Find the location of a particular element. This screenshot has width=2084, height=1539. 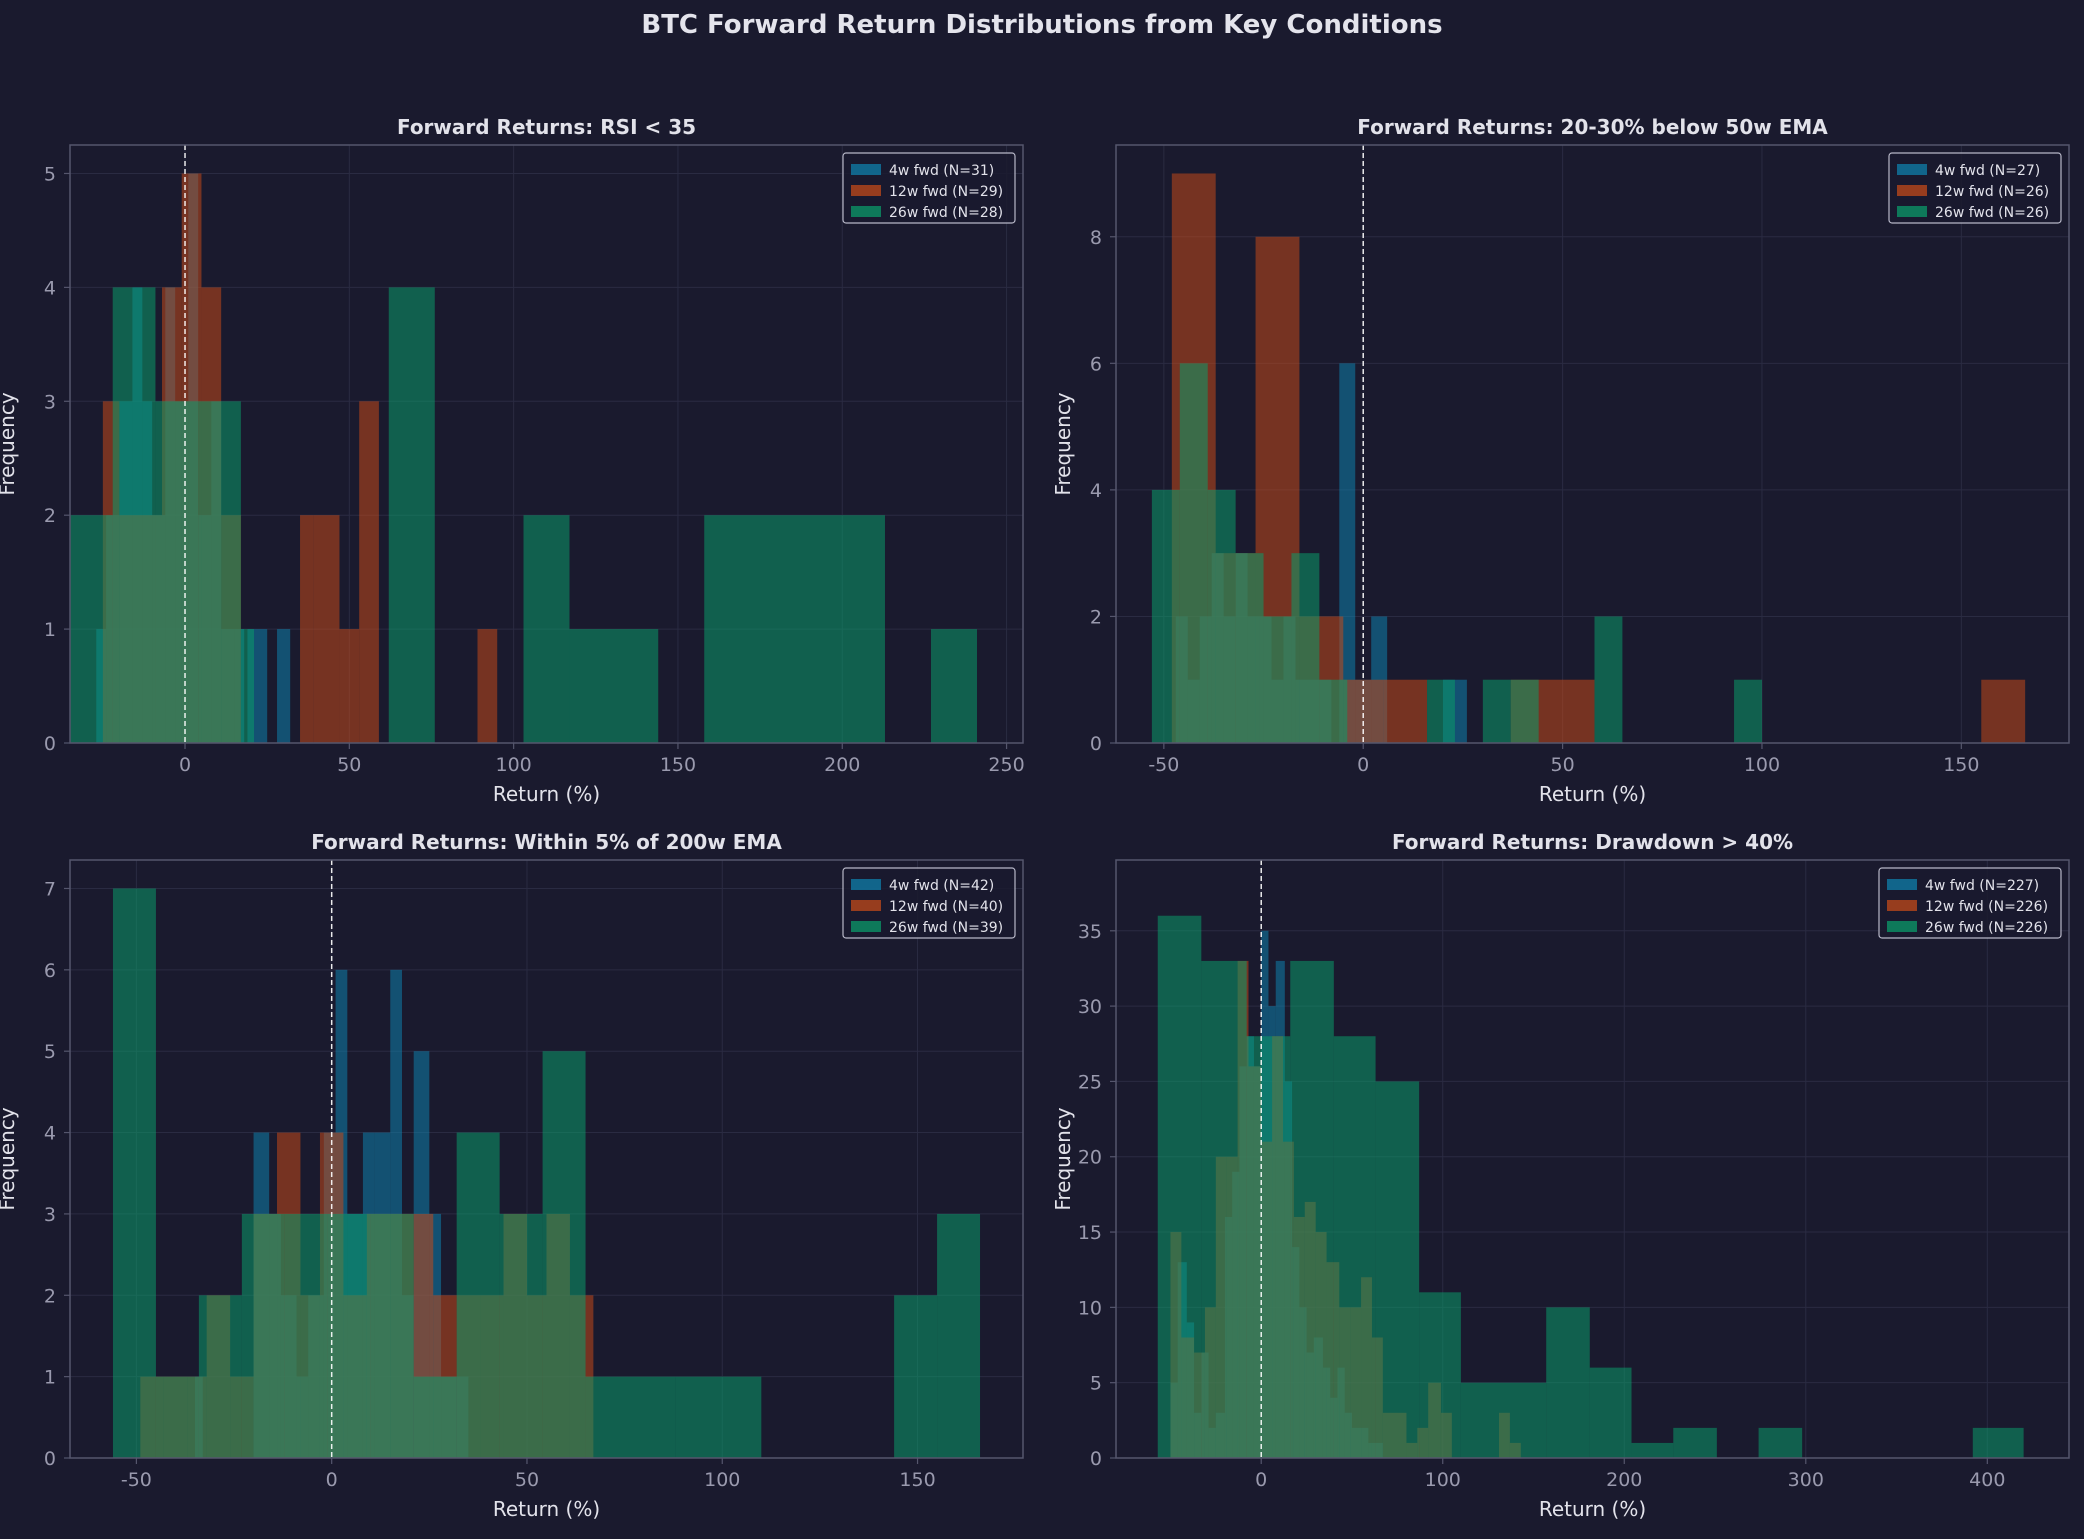

x-tick-label: 50 is located at coordinates (1563, 765).